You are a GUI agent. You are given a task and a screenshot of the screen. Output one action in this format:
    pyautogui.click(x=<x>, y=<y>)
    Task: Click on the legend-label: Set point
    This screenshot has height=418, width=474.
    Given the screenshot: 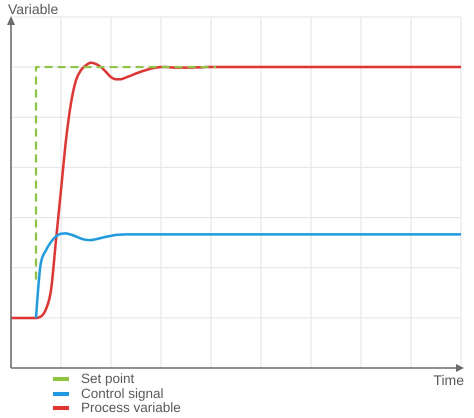 What is the action you would take?
    pyautogui.click(x=107, y=378)
    